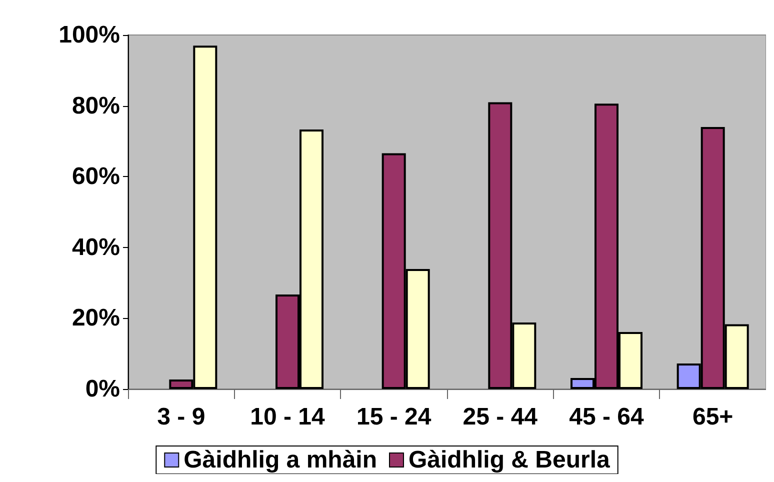 The width and height of the screenshot is (774, 482). Describe the element at coordinates (96, 247) in the screenshot. I see `y-tick-label: 40%` at that location.